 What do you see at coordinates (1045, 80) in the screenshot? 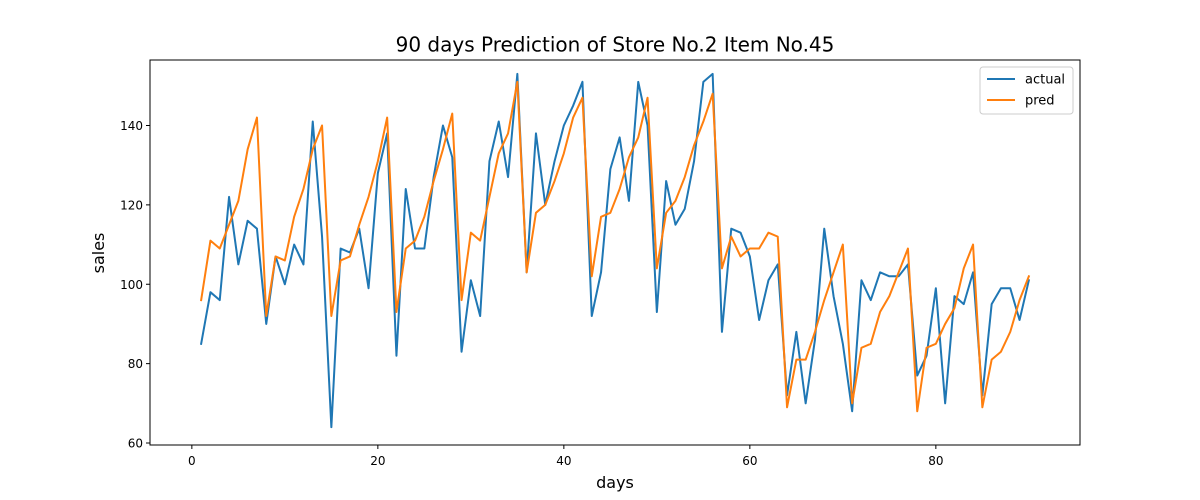
I see `legend-label-actual: actual` at bounding box center [1045, 80].